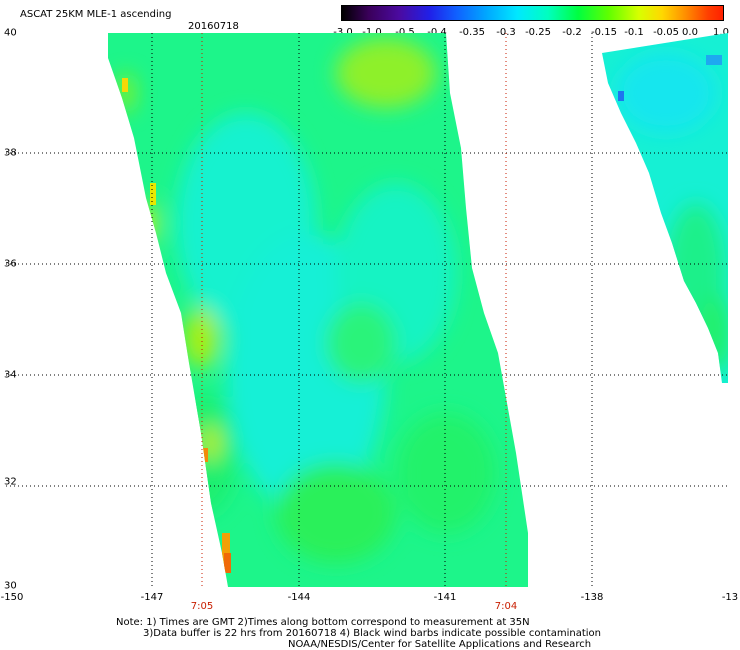 The height and width of the screenshot is (650, 740). Describe the element at coordinates (405, 32) in the screenshot. I see `colorbar-label: -0.5` at that location.